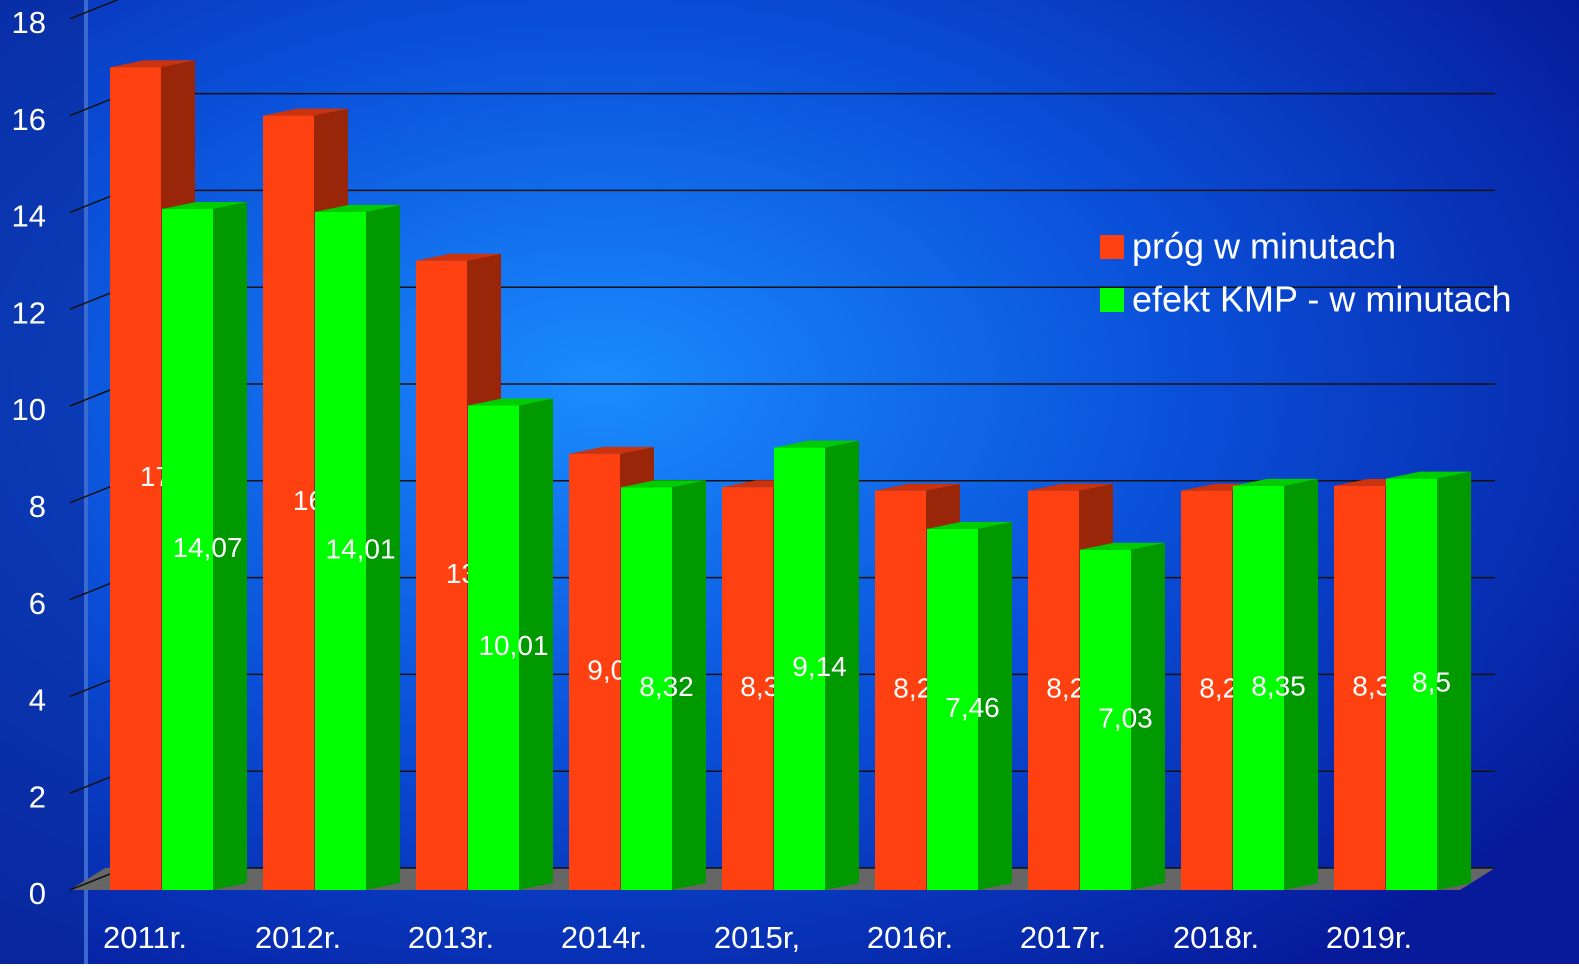 This screenshot has width=1579, height=969. I want to click on x-tick-label: 2019r., so click(1369, 937).